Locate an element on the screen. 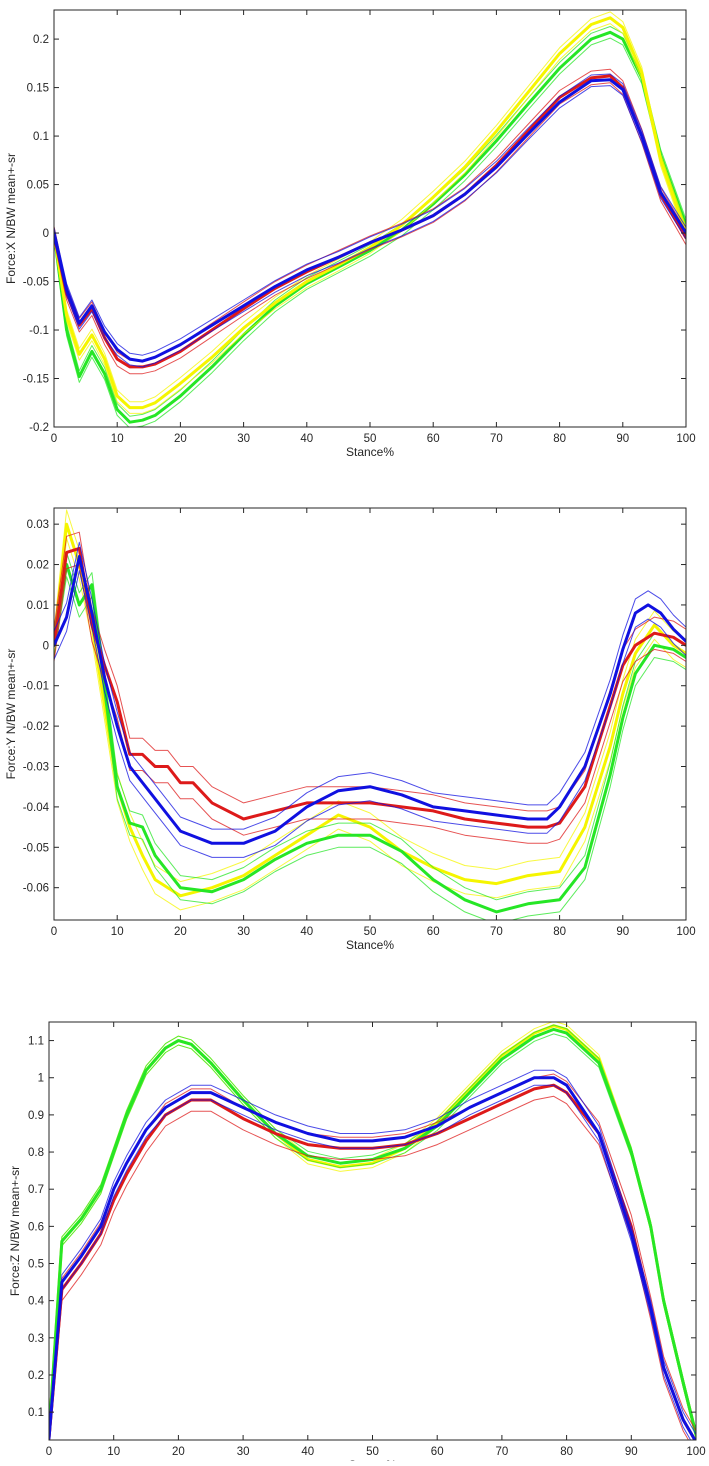 Image resolution: width=709 pixels, height=1466 pixels. y-tick-label: -0.1 is located at coordinates (39, 331).